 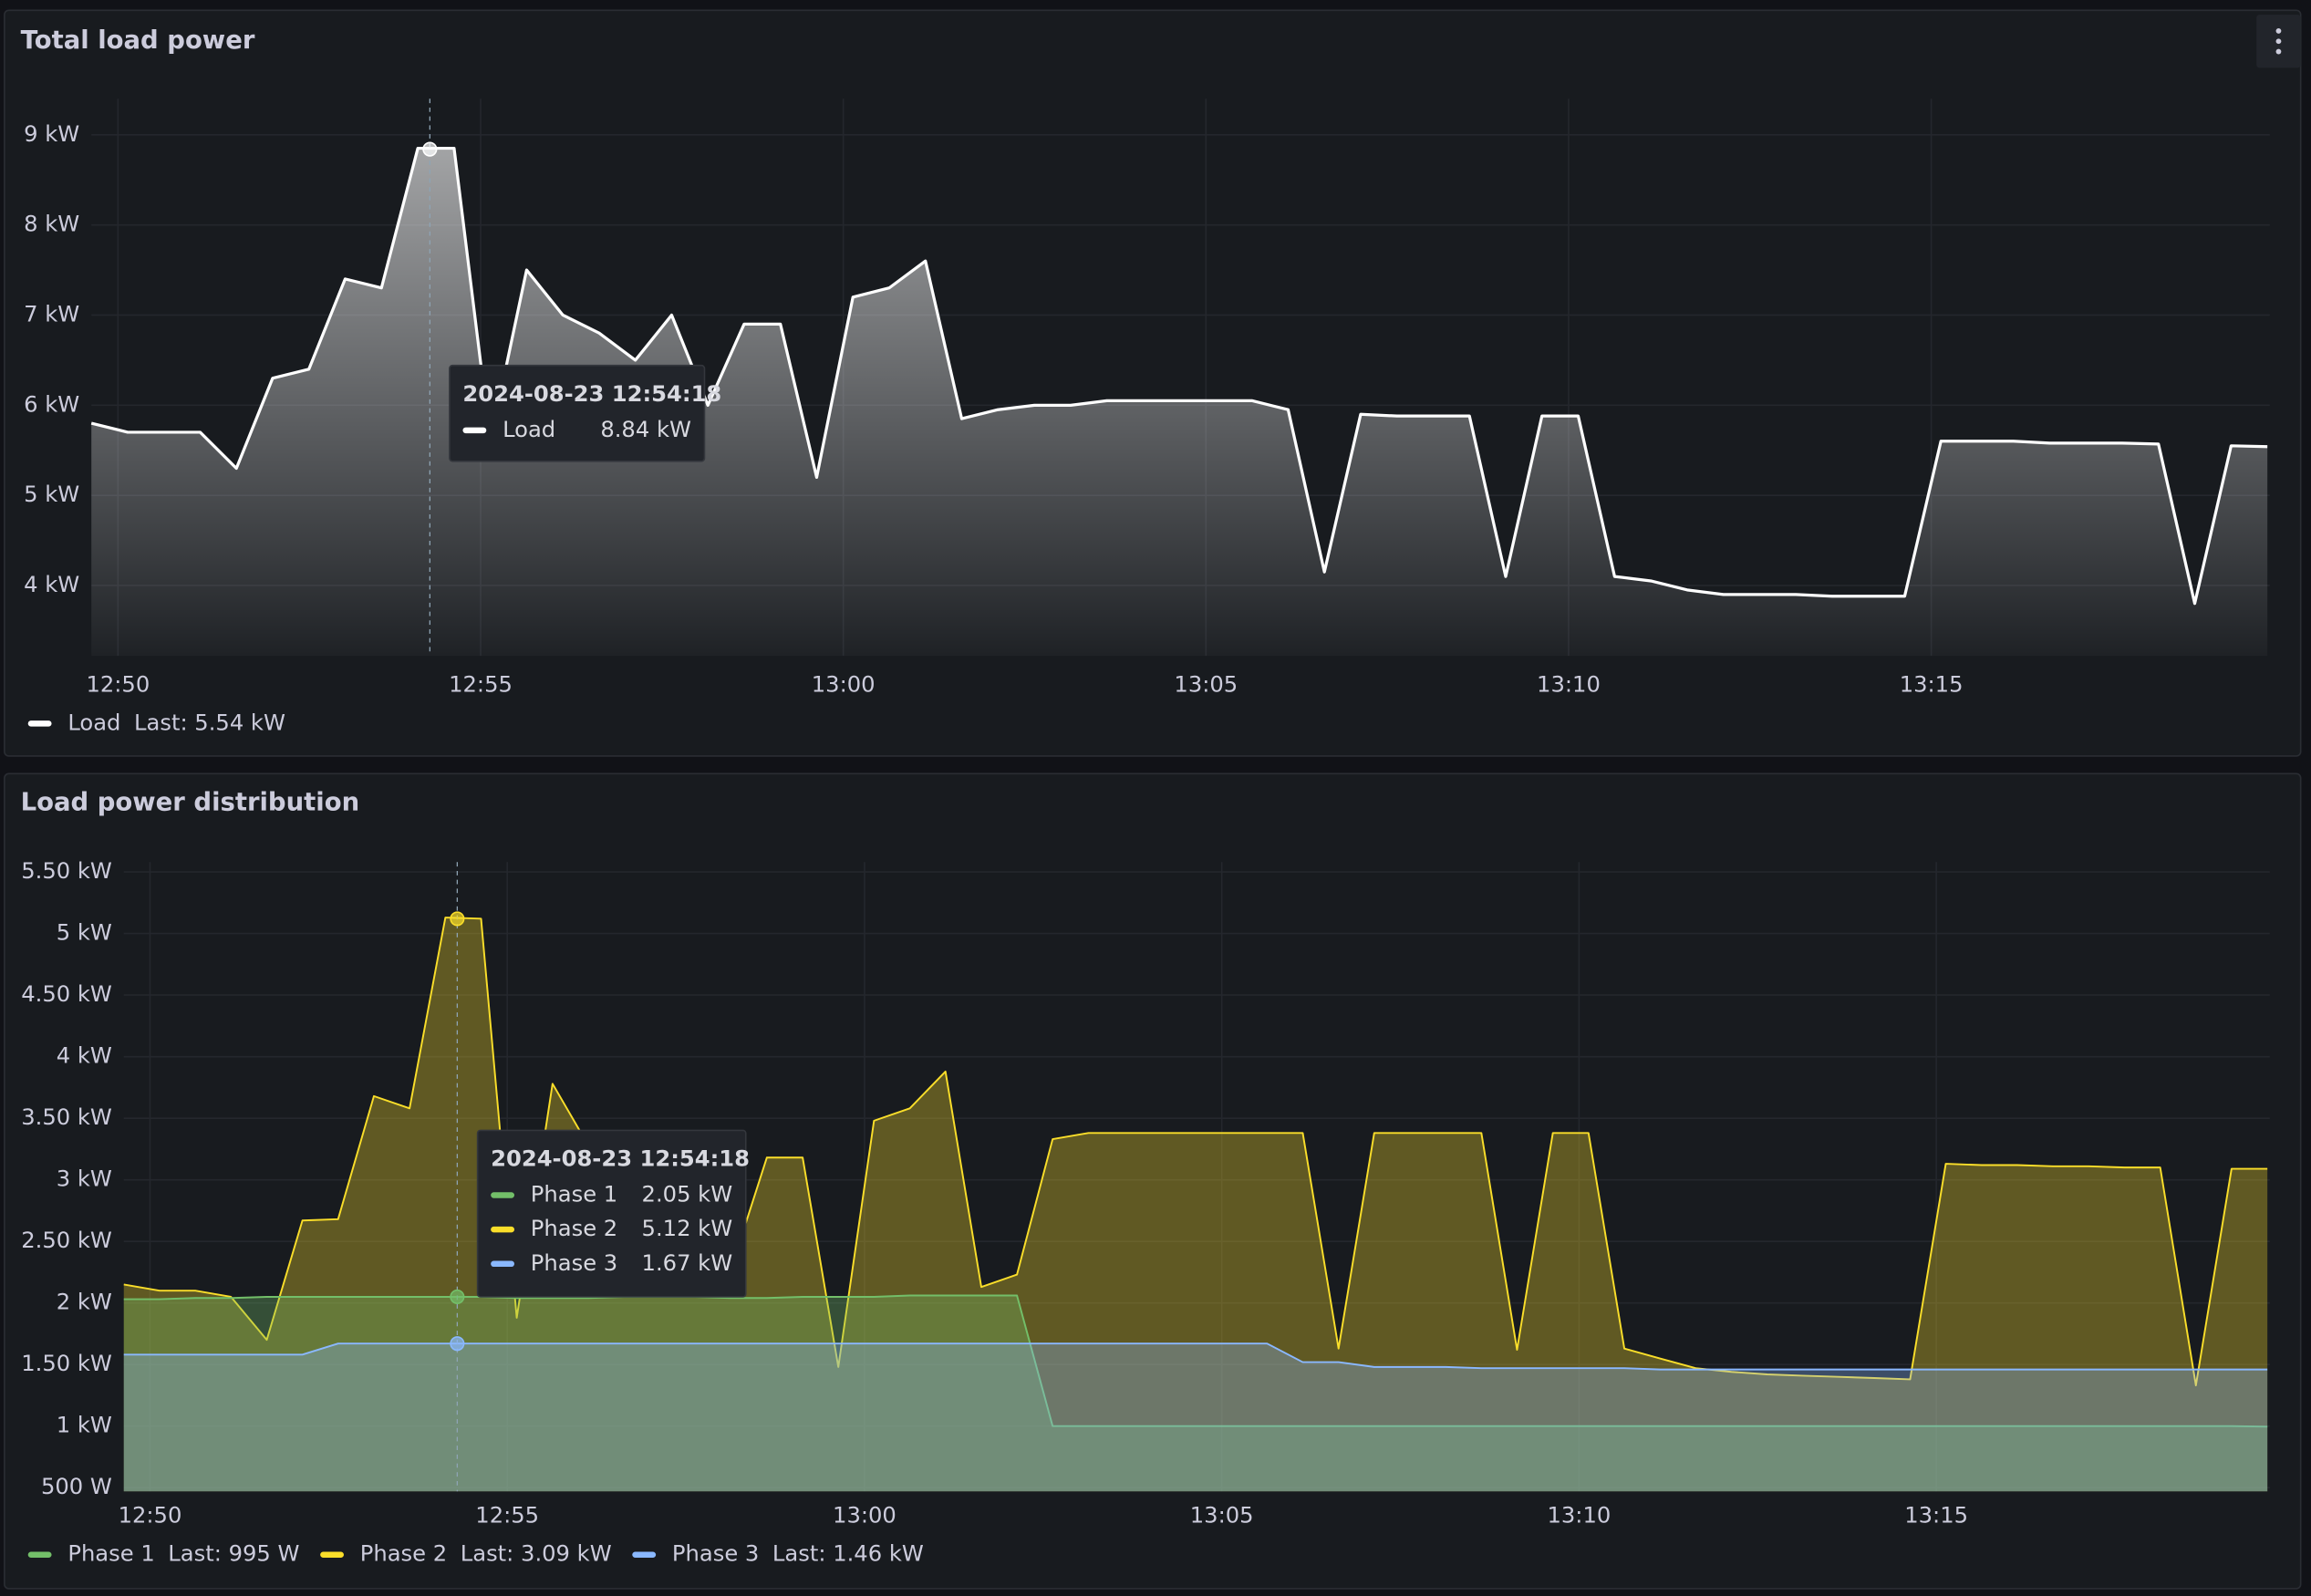 What do you see at coordinates (529, 430) in the screenshot?
I see `tooltip-series: Load` at bounding box center [529, 430].